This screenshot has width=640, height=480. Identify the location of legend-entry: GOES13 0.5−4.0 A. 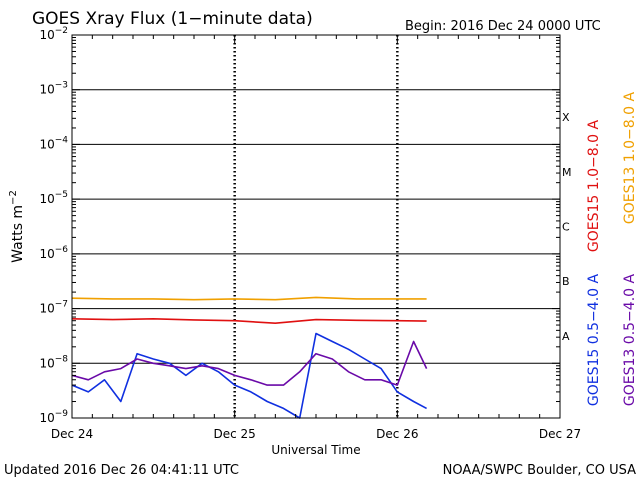
(630, 340).